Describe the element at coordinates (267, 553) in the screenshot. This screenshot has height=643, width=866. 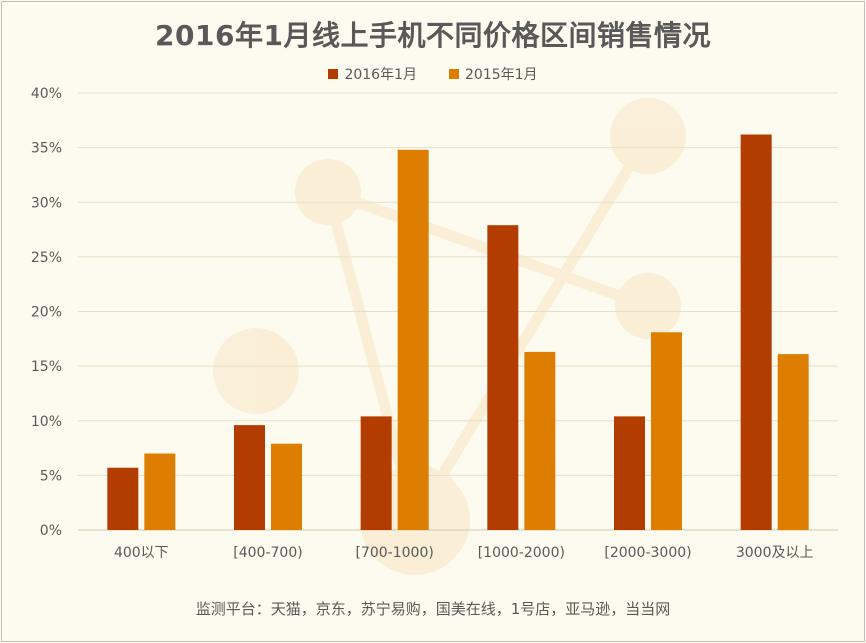
I see `x-tick-label: [400-700)` at that location.